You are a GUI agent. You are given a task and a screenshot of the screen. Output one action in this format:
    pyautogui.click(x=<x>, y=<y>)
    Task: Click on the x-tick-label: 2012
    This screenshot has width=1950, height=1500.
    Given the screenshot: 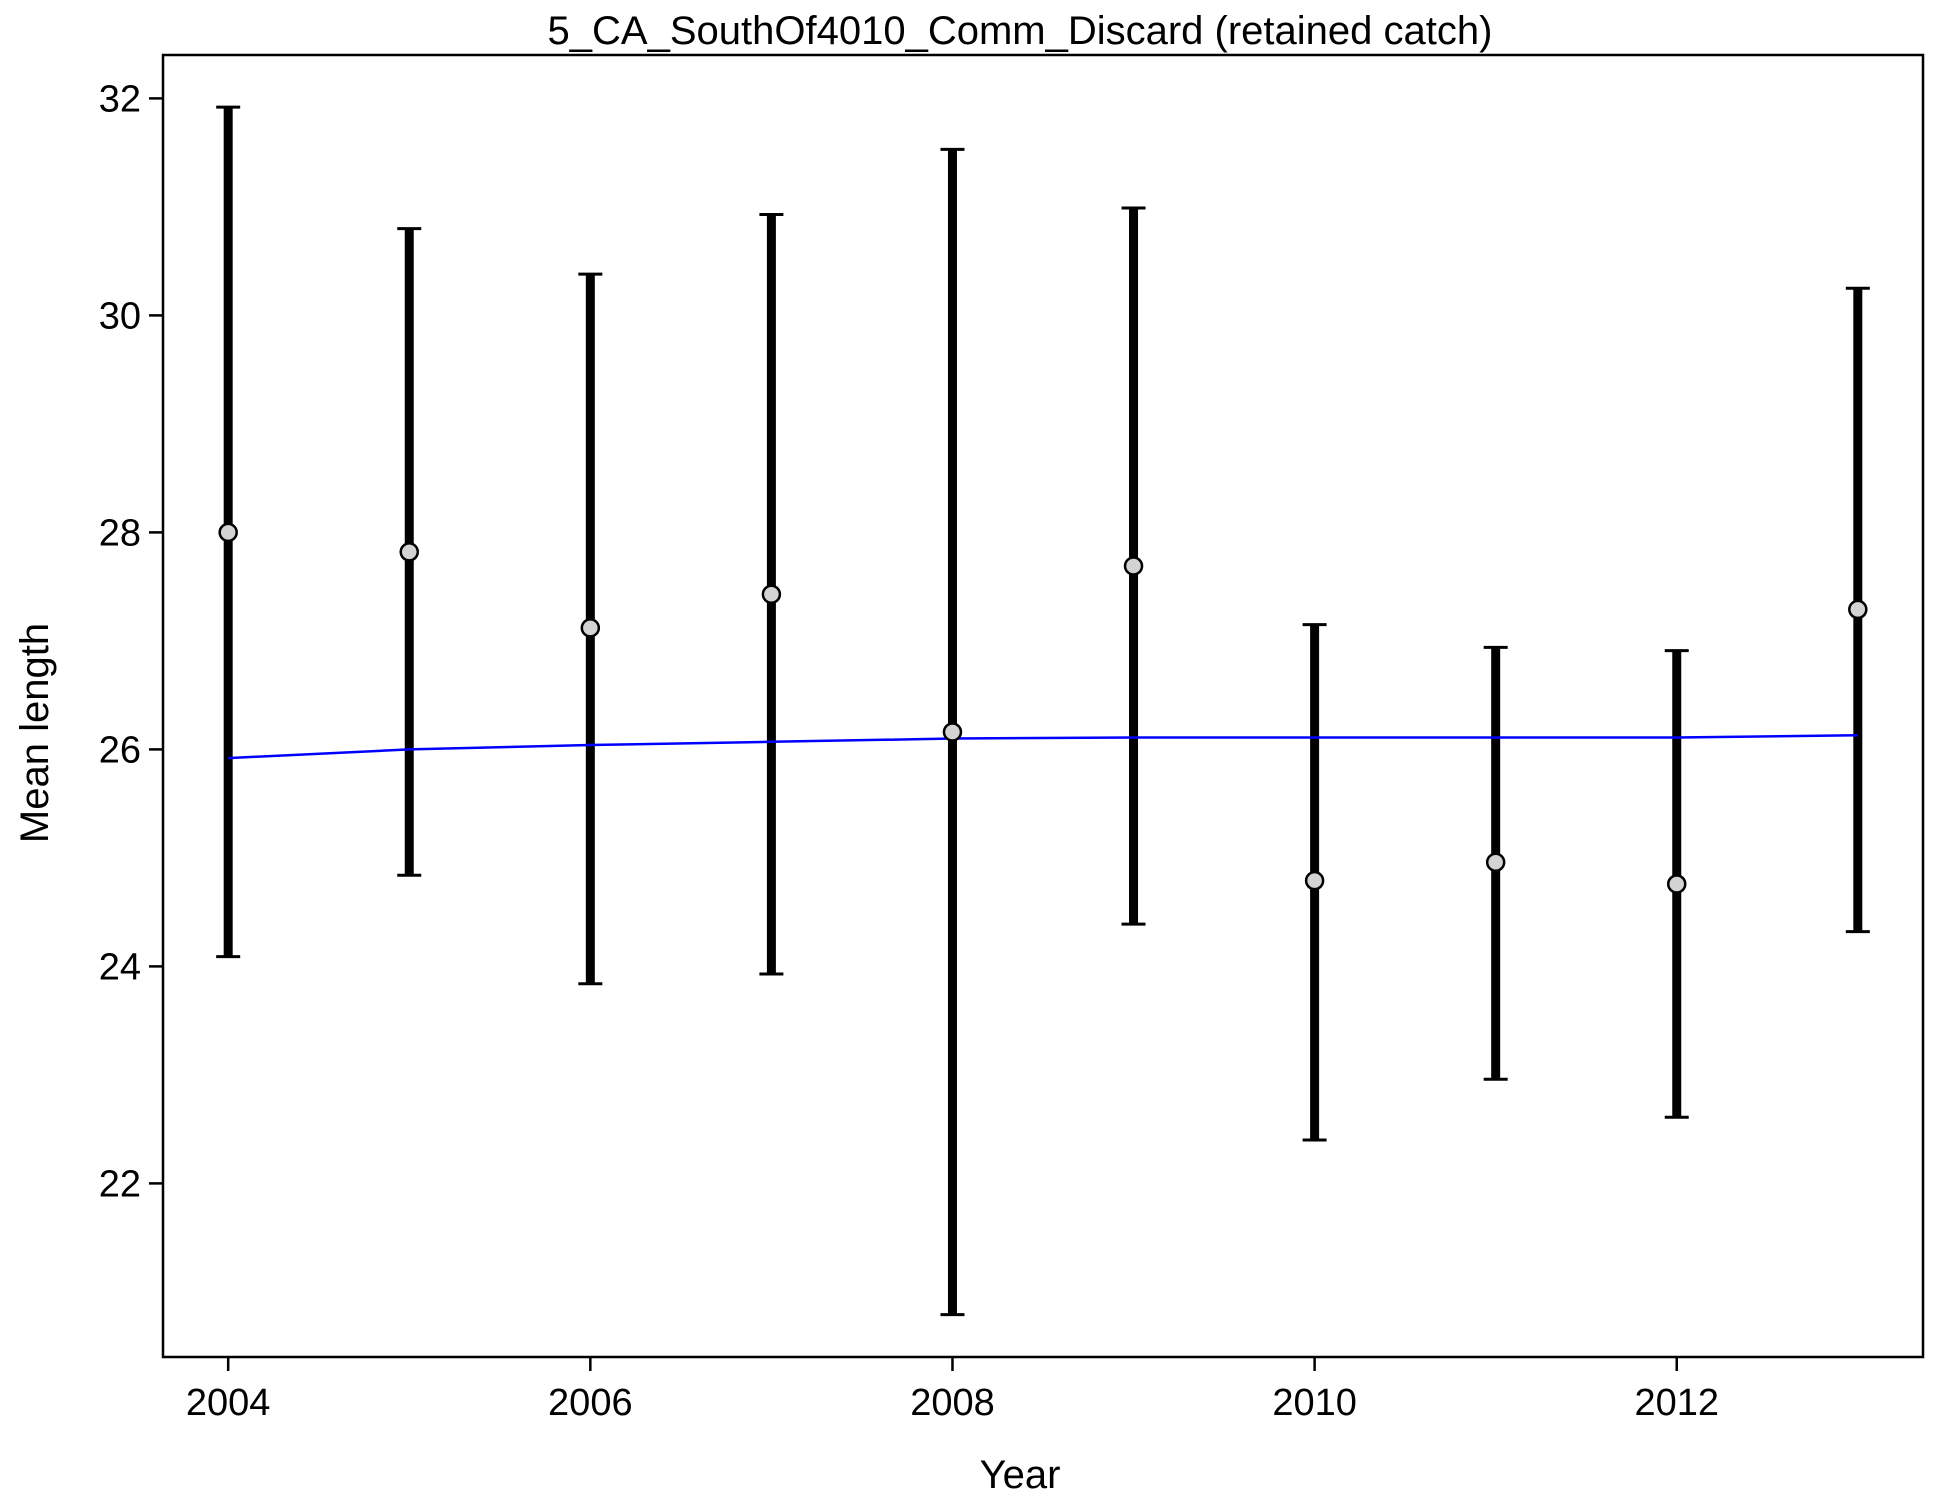 What is the action you would take?
    pyautogui.click(x=1676, y=1403)
    